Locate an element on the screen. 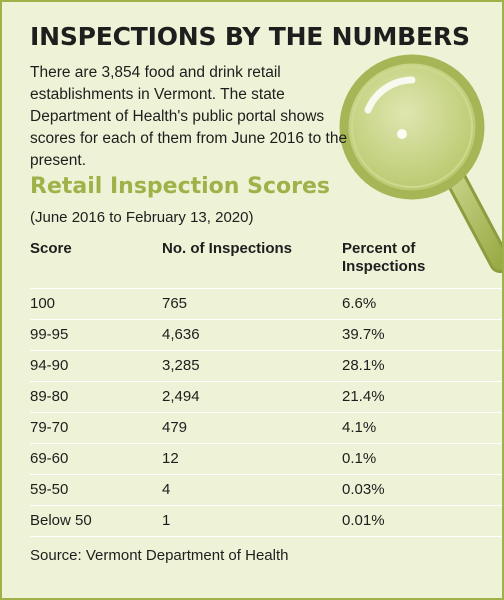 The height and width of the screenshot is (600, 504). column-header-score: Score is located at coordinates (51, 248).